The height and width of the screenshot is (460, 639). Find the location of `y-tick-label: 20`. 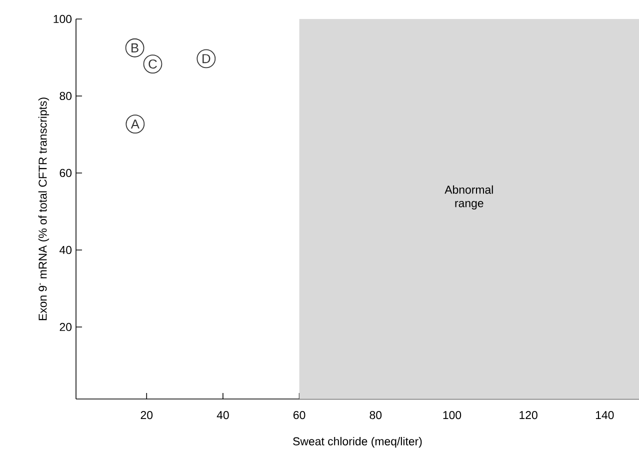

y-tick-label: 20 is located at coordinates (66, 327).